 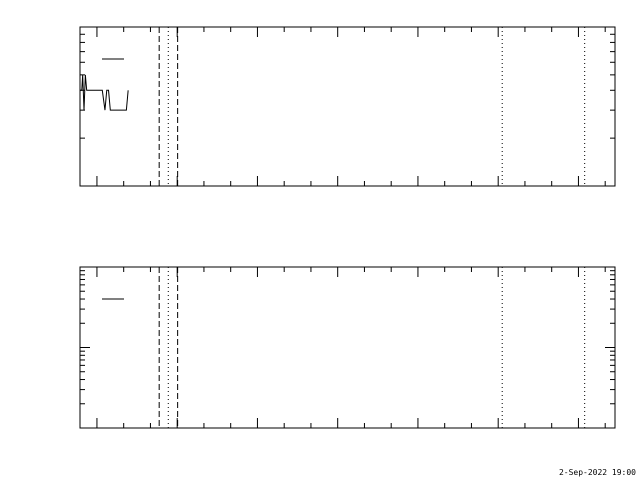 I want to click on footer-timestamp: 2-Sep-2022 19:00, so click(x=597, y=472).